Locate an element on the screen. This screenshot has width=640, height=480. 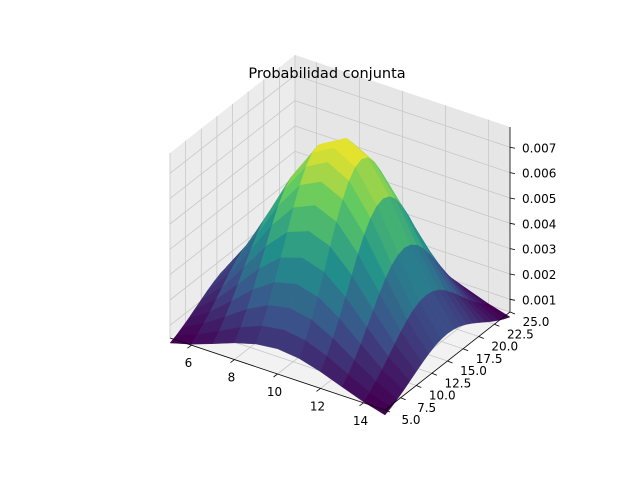
z-tick-label: 0.007 is located at coordinates (539, 148).